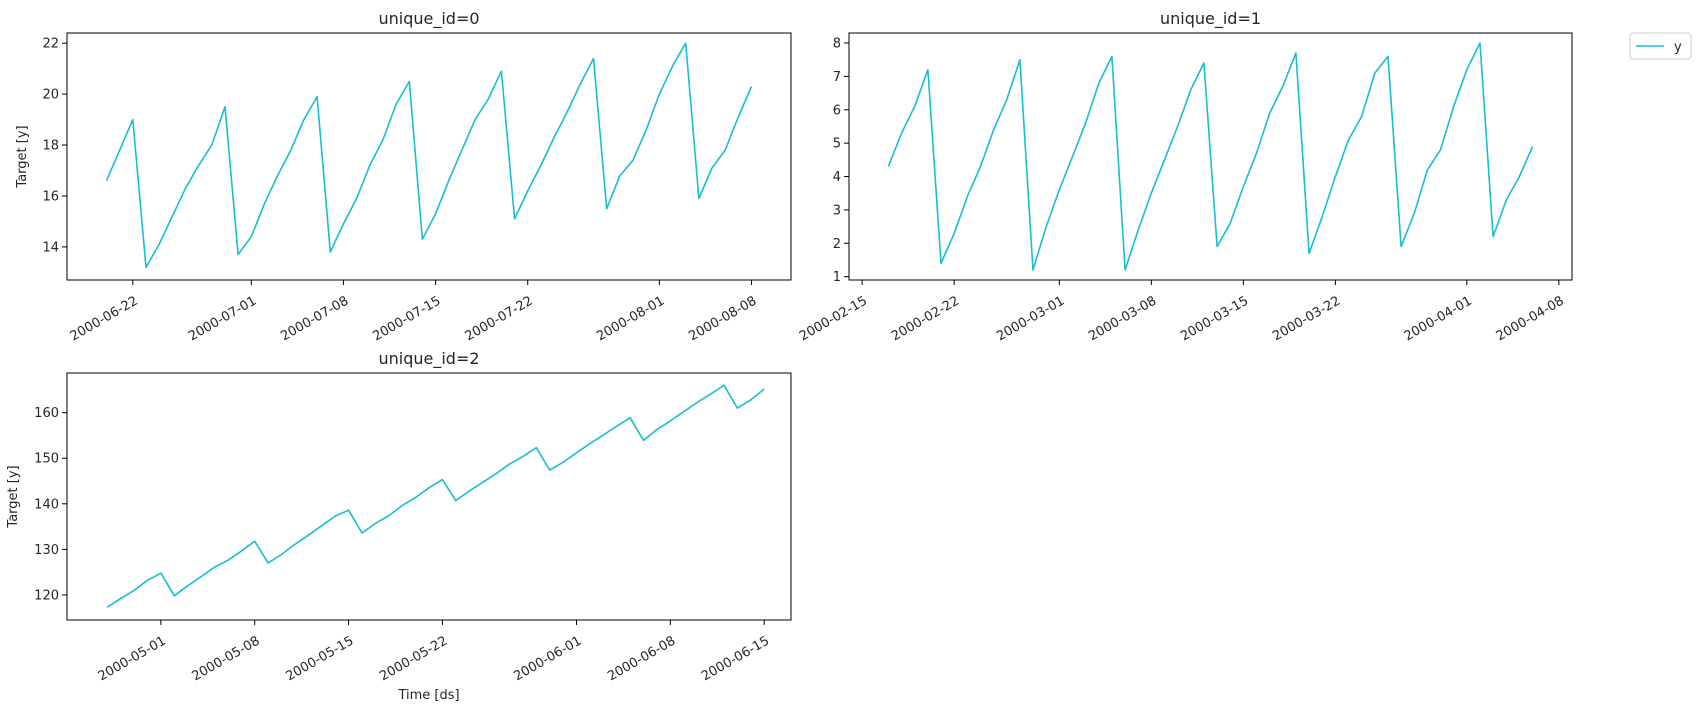 Image resolution: width=1697 pixels, height=711 pixels. Describe the element at coordinates (46, 550) in the screenshot. I see `y-tick-label: 130` at that location.